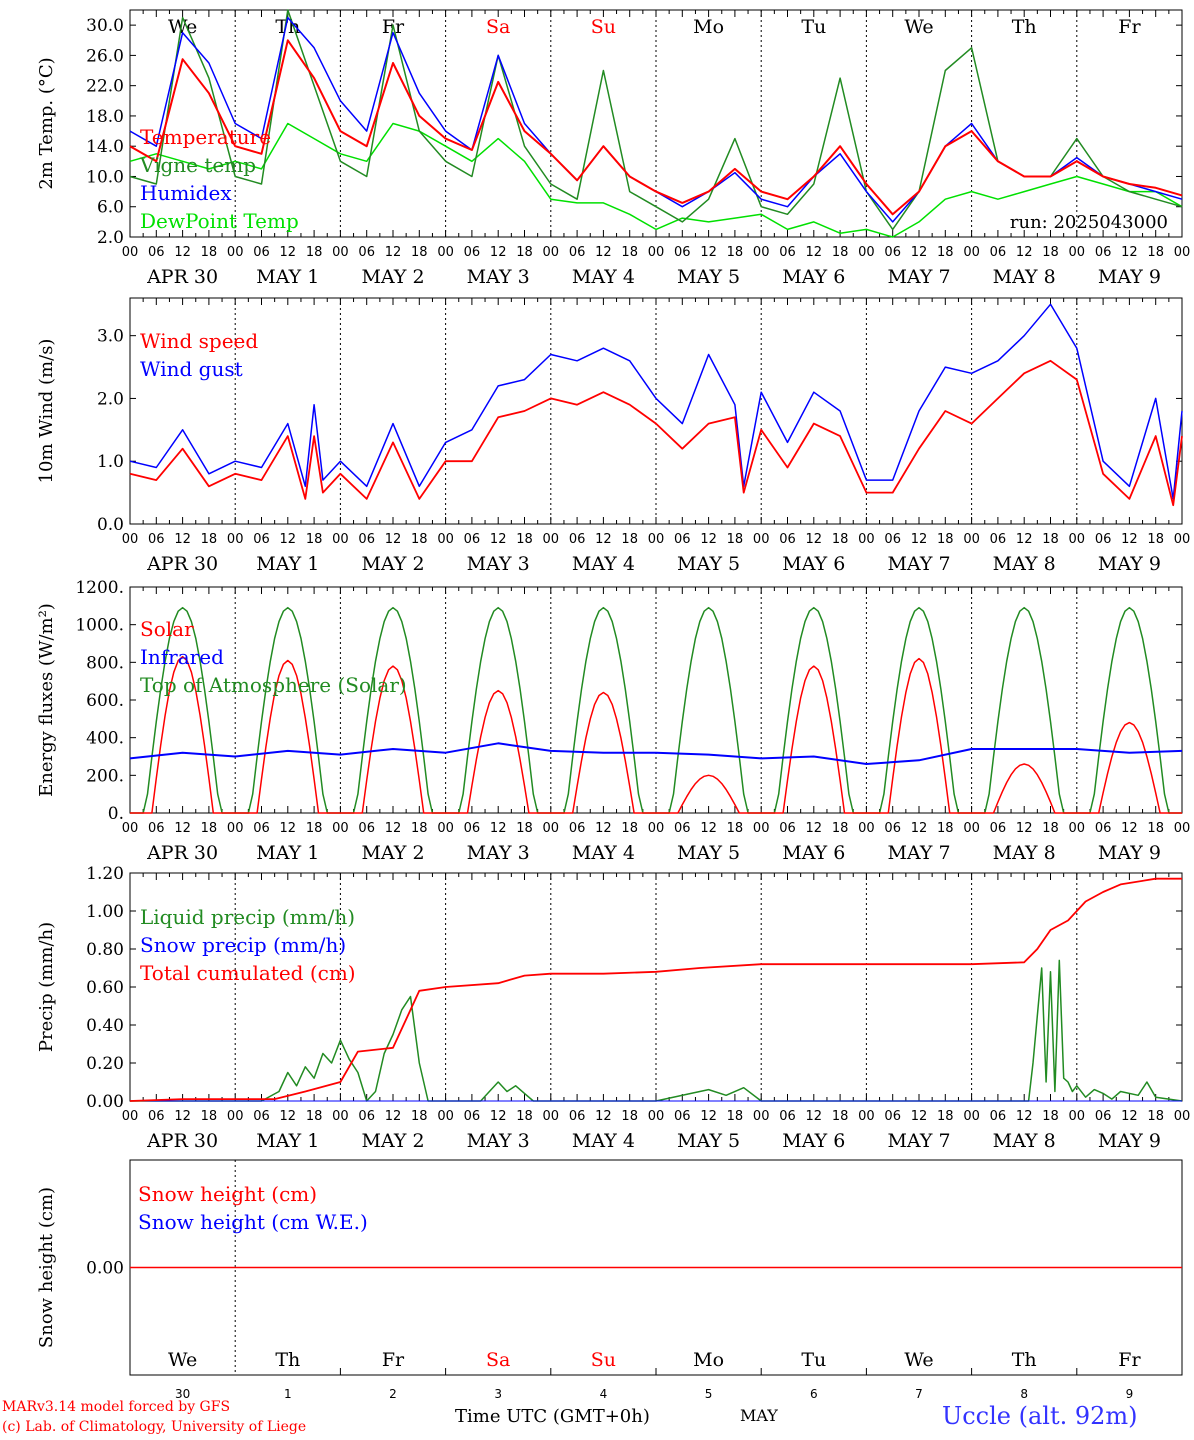 The width and height of the screenshot is (1194, 1440). Describe the element at coordinates (656, 180) in the screenshot. I see `dewpoint-line` at that location.